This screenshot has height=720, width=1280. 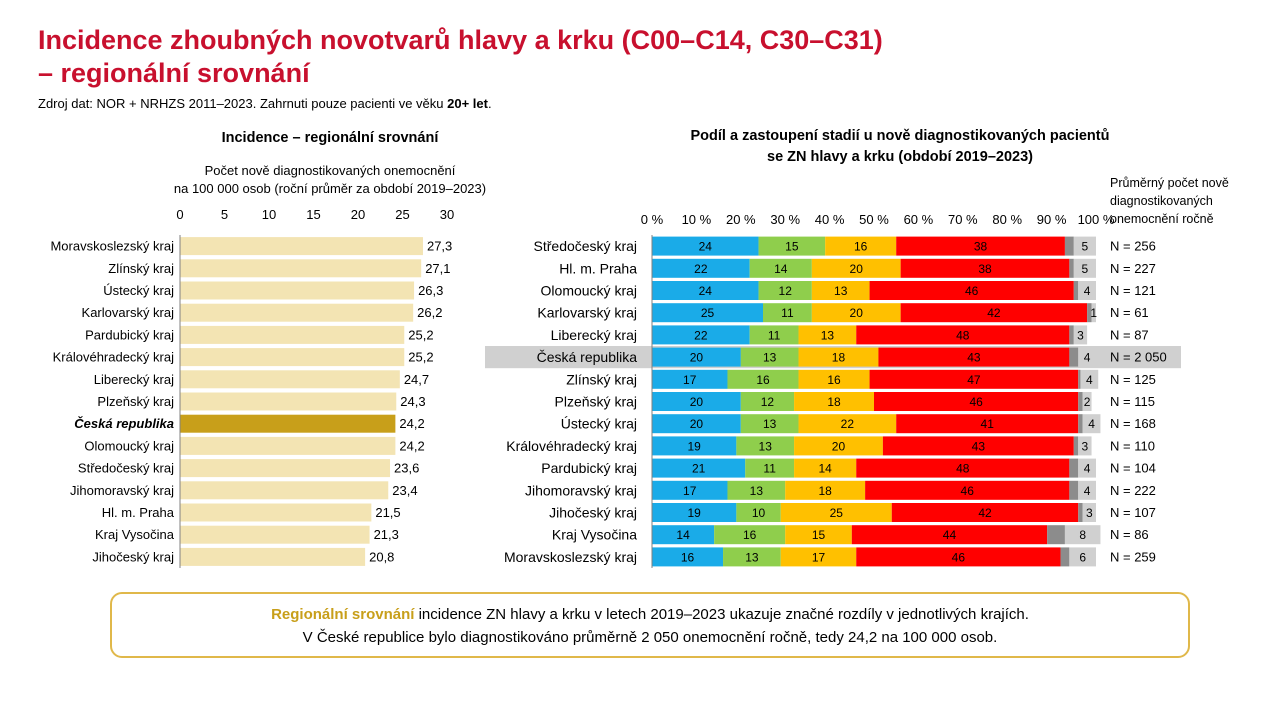 What do you see at coordinates (122, 490) in the screenshot?
I see `incidence-category-label: Jihomoravský kraj` at bounding box center [122, 490].